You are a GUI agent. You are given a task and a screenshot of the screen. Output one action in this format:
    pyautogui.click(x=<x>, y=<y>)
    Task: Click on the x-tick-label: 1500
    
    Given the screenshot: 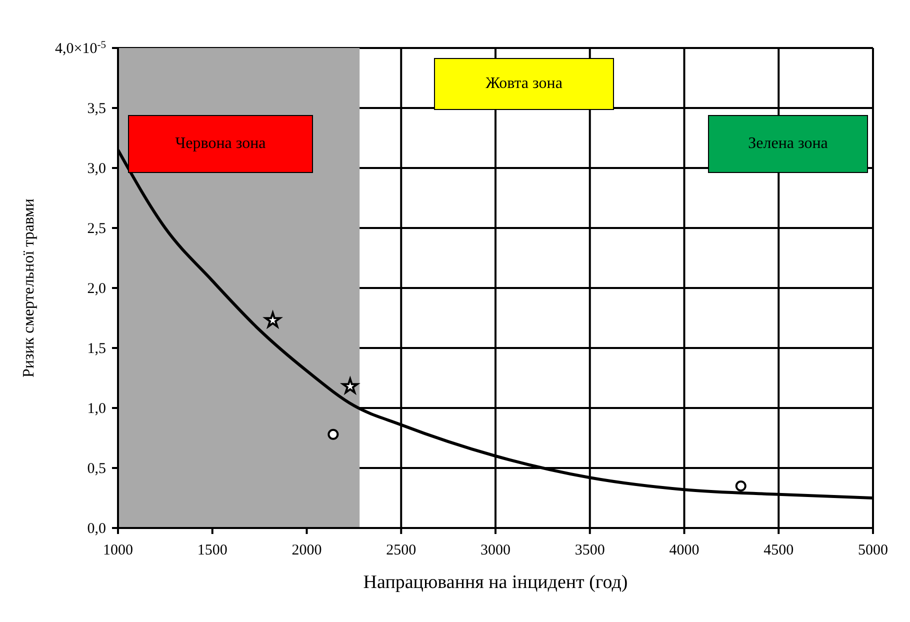 What is the action you would take?
    pyautogui.click(x=212, y=550)
    